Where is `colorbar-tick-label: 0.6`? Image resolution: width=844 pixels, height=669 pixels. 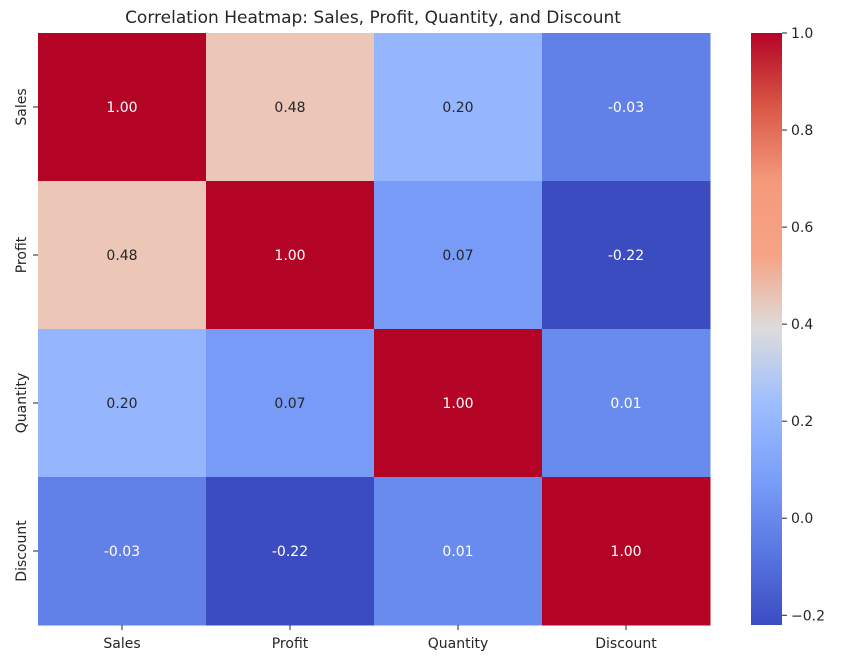 colorbar-tick-label: 0.6 is located at coordinates (802, 228).